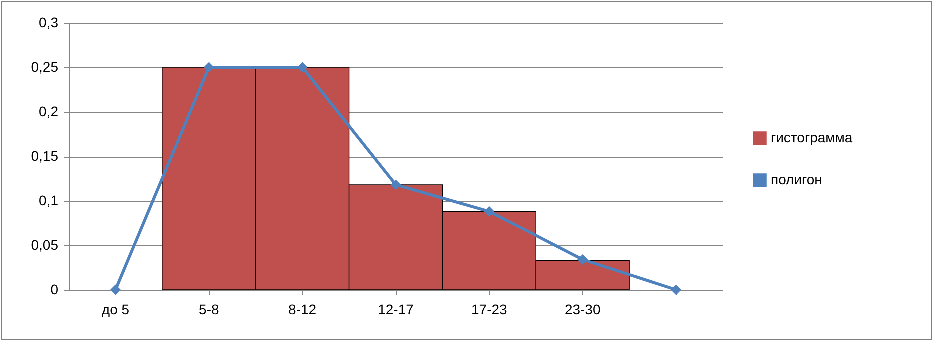  Describe the element at coordinates (116, 310) in the screenshot. I see `x-tick-label: до 5` at that location.